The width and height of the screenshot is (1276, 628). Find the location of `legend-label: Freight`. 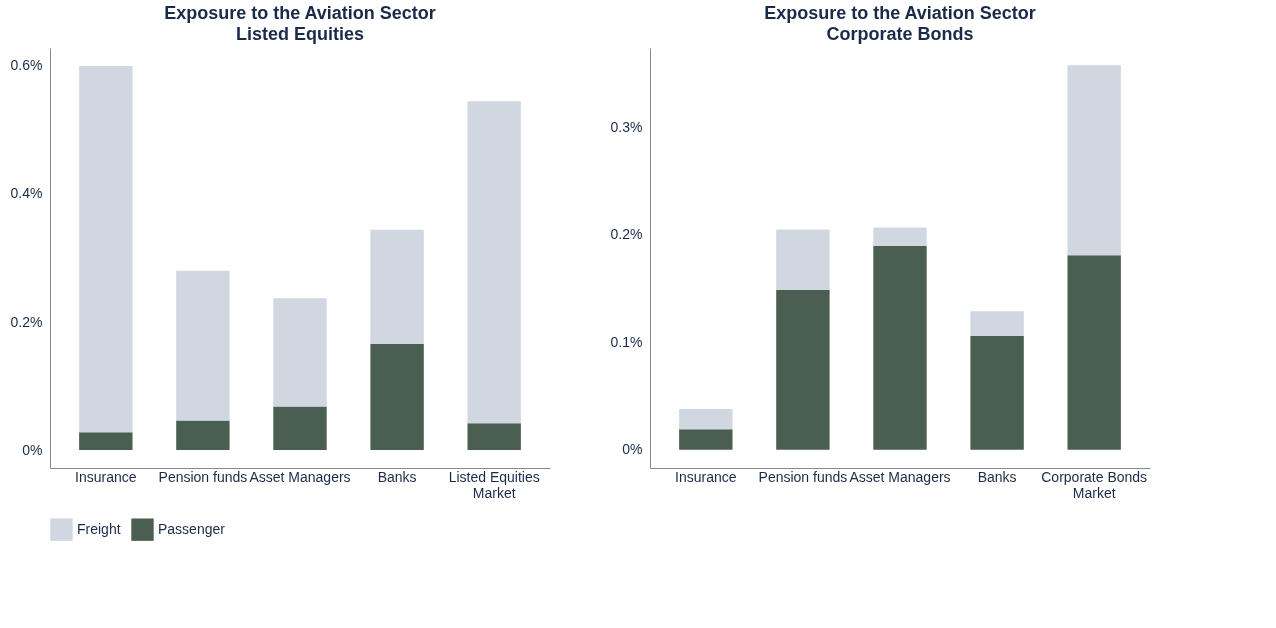

legend-label: Freight is located at coordinates (99, 528).